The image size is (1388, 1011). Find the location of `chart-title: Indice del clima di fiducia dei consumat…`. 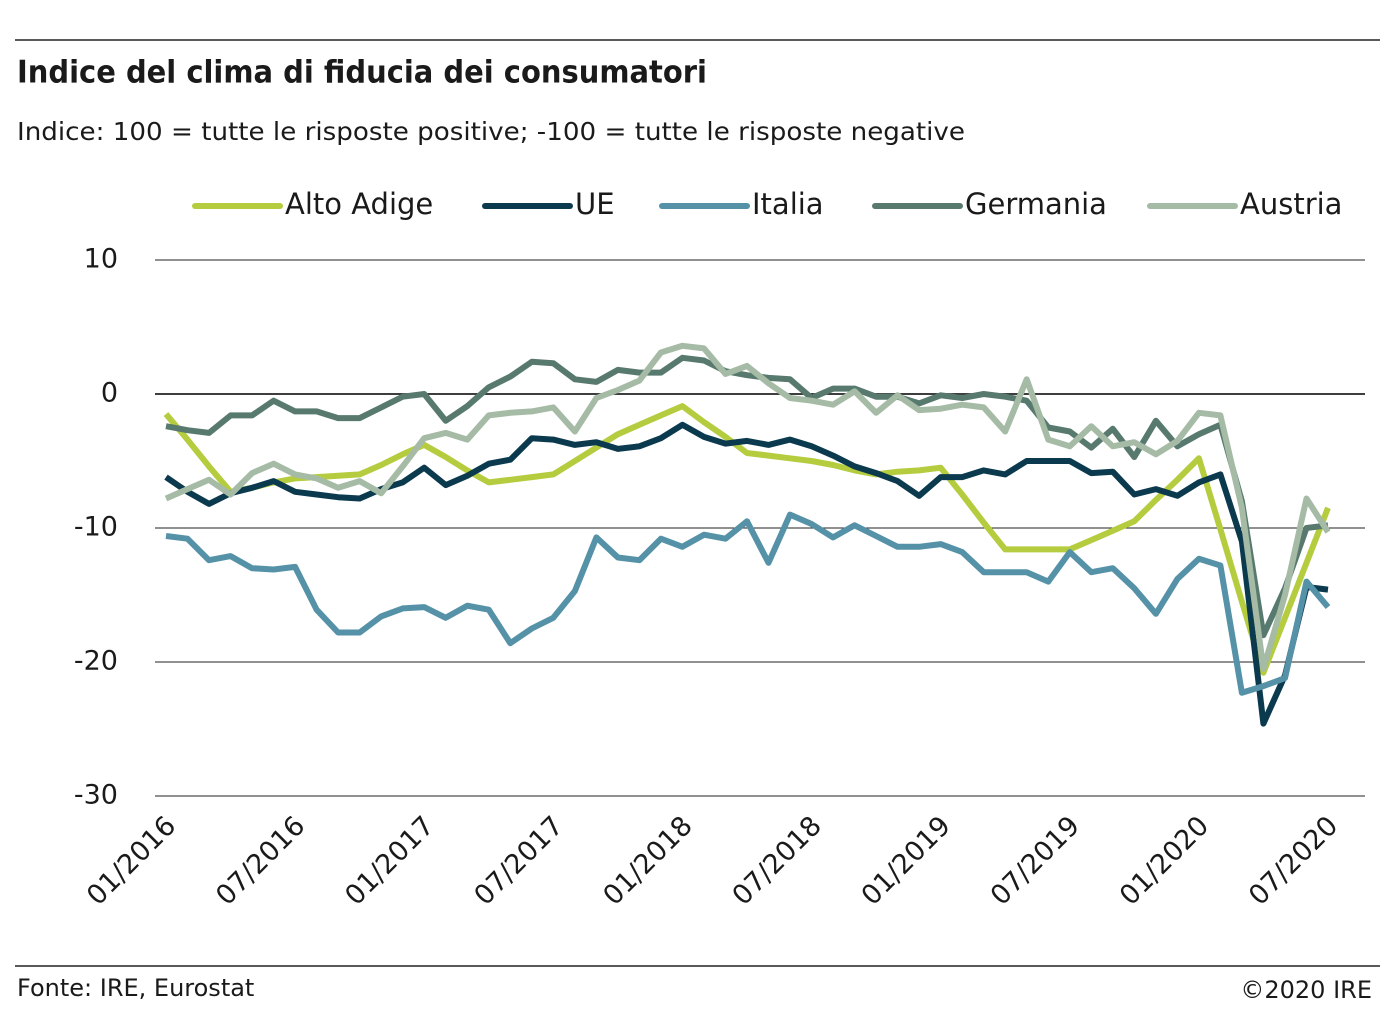

chart-title: Indice del clima di fiducia dei consumat… is located at coordinates (362, 73).